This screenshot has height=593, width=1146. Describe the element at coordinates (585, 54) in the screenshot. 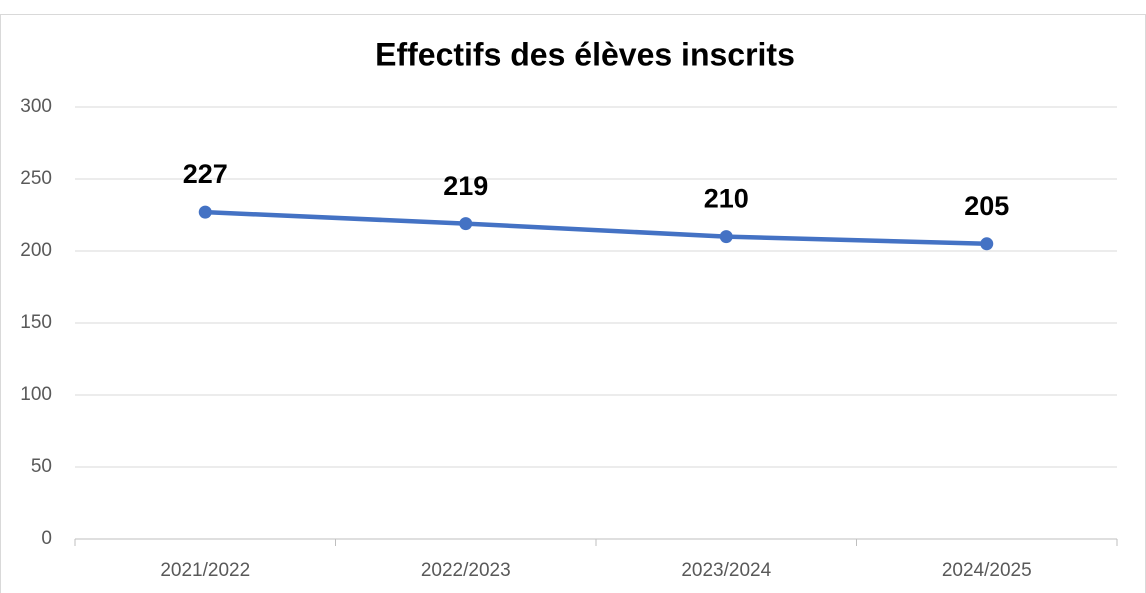

I see `chart-title: Effectifs des élèves inscrits` at that location.